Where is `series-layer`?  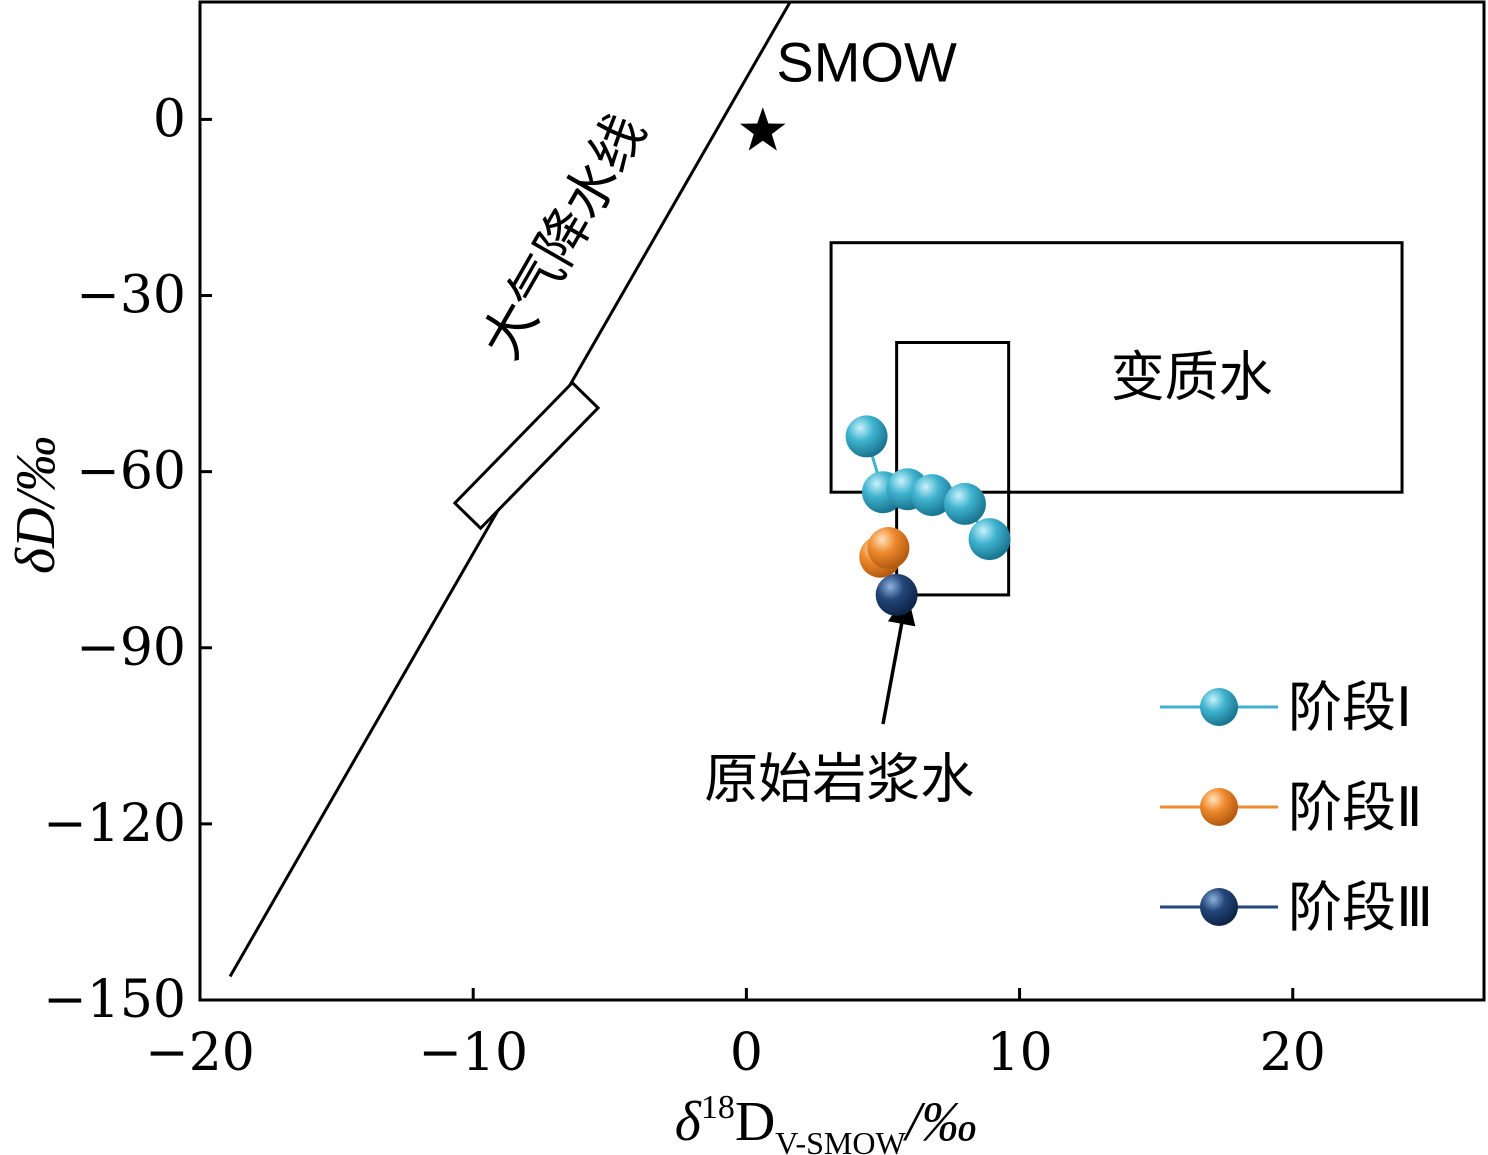
series-layer is located at coordinates (928, 515).